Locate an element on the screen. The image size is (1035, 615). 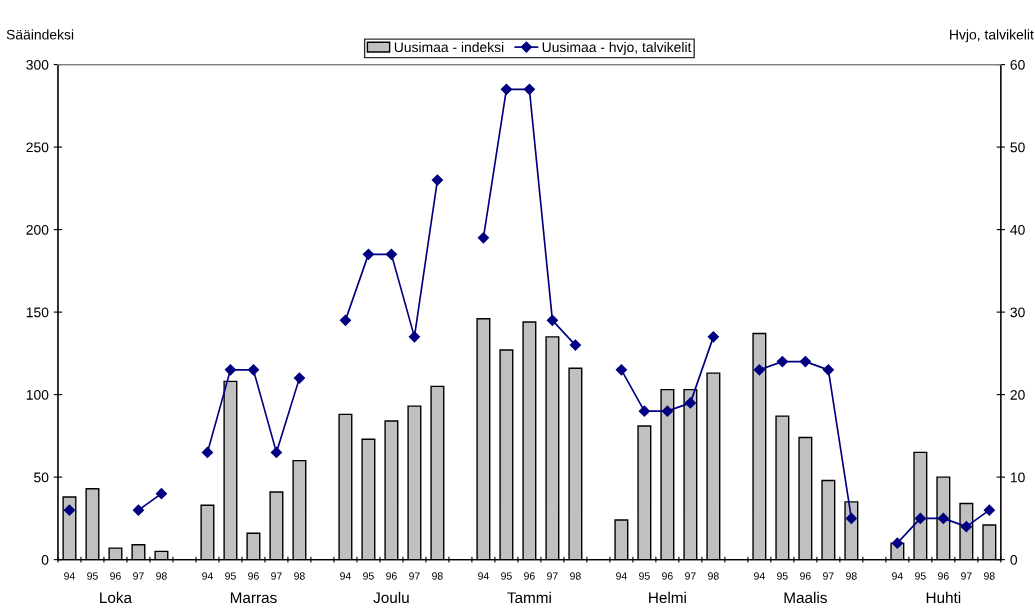
y2-tick-label: 40 is located at coordinates (1017, 229).